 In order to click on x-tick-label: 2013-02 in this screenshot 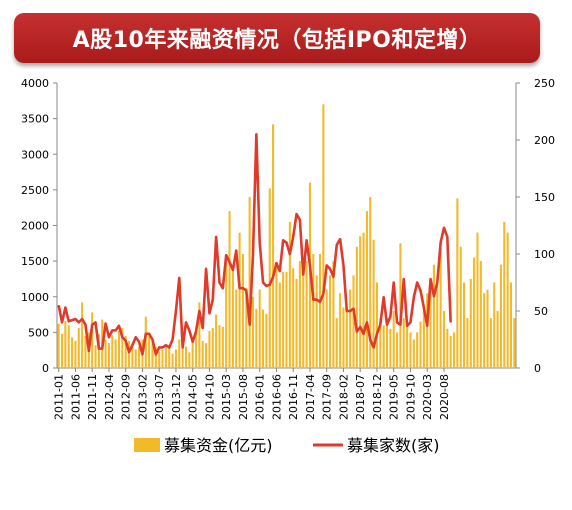, I will do `click(142, 397)`.